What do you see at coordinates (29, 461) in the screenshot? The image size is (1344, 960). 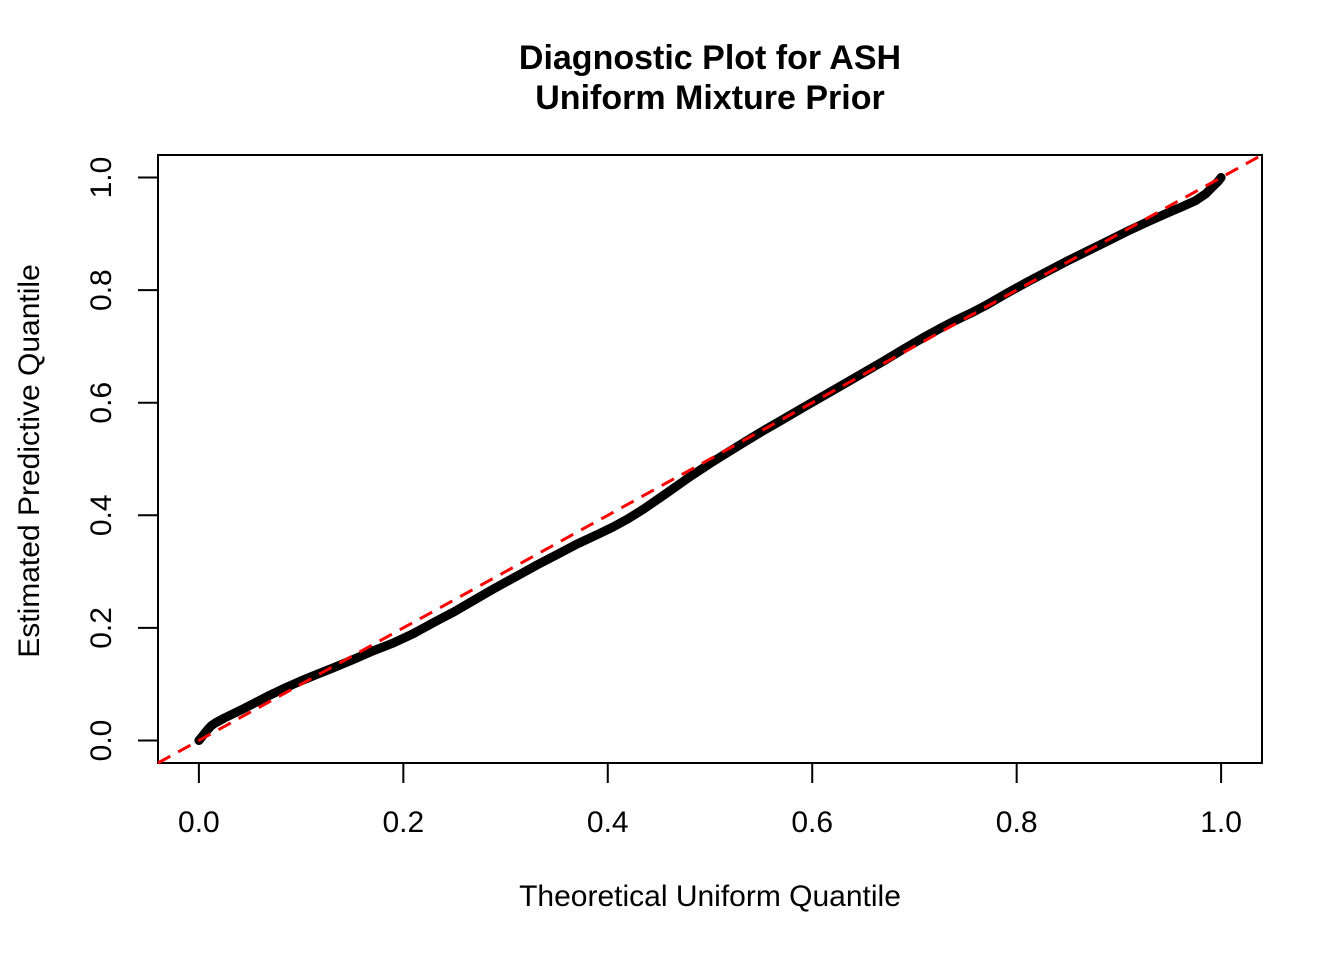 I see `y-axis-title: Estimated Predictive Quantile` at bounding box center [29, 461].